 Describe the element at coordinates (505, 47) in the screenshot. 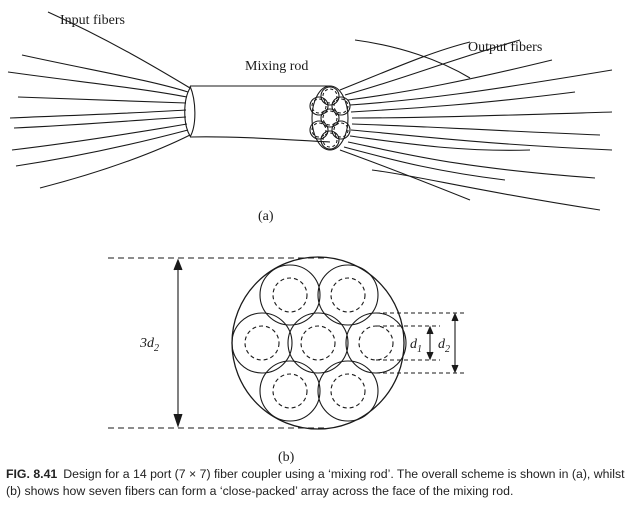

I see `output-fibers-label: Output fibers` at that location.